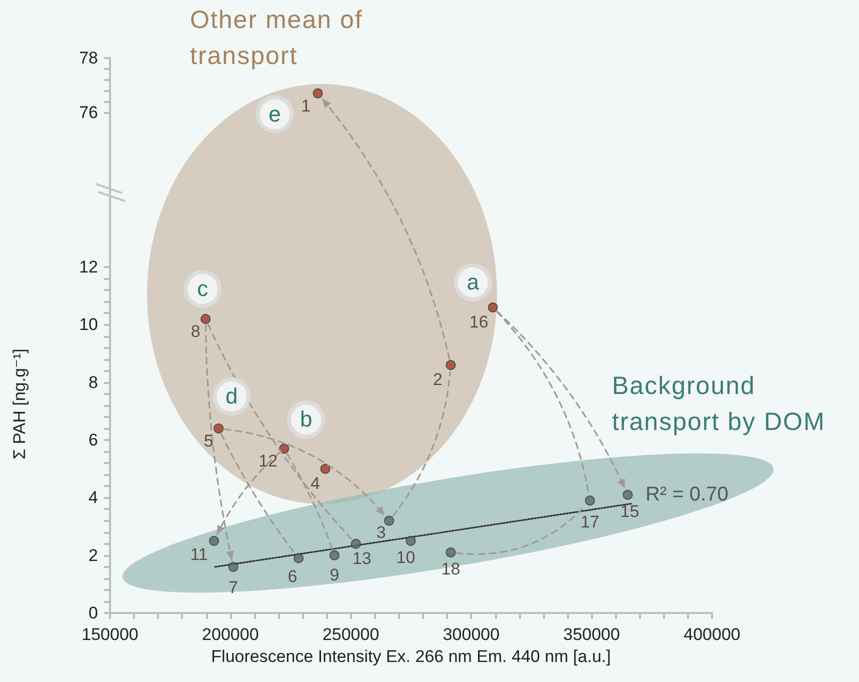  I want to click on y-tick-label: 76, so click(88, 112).